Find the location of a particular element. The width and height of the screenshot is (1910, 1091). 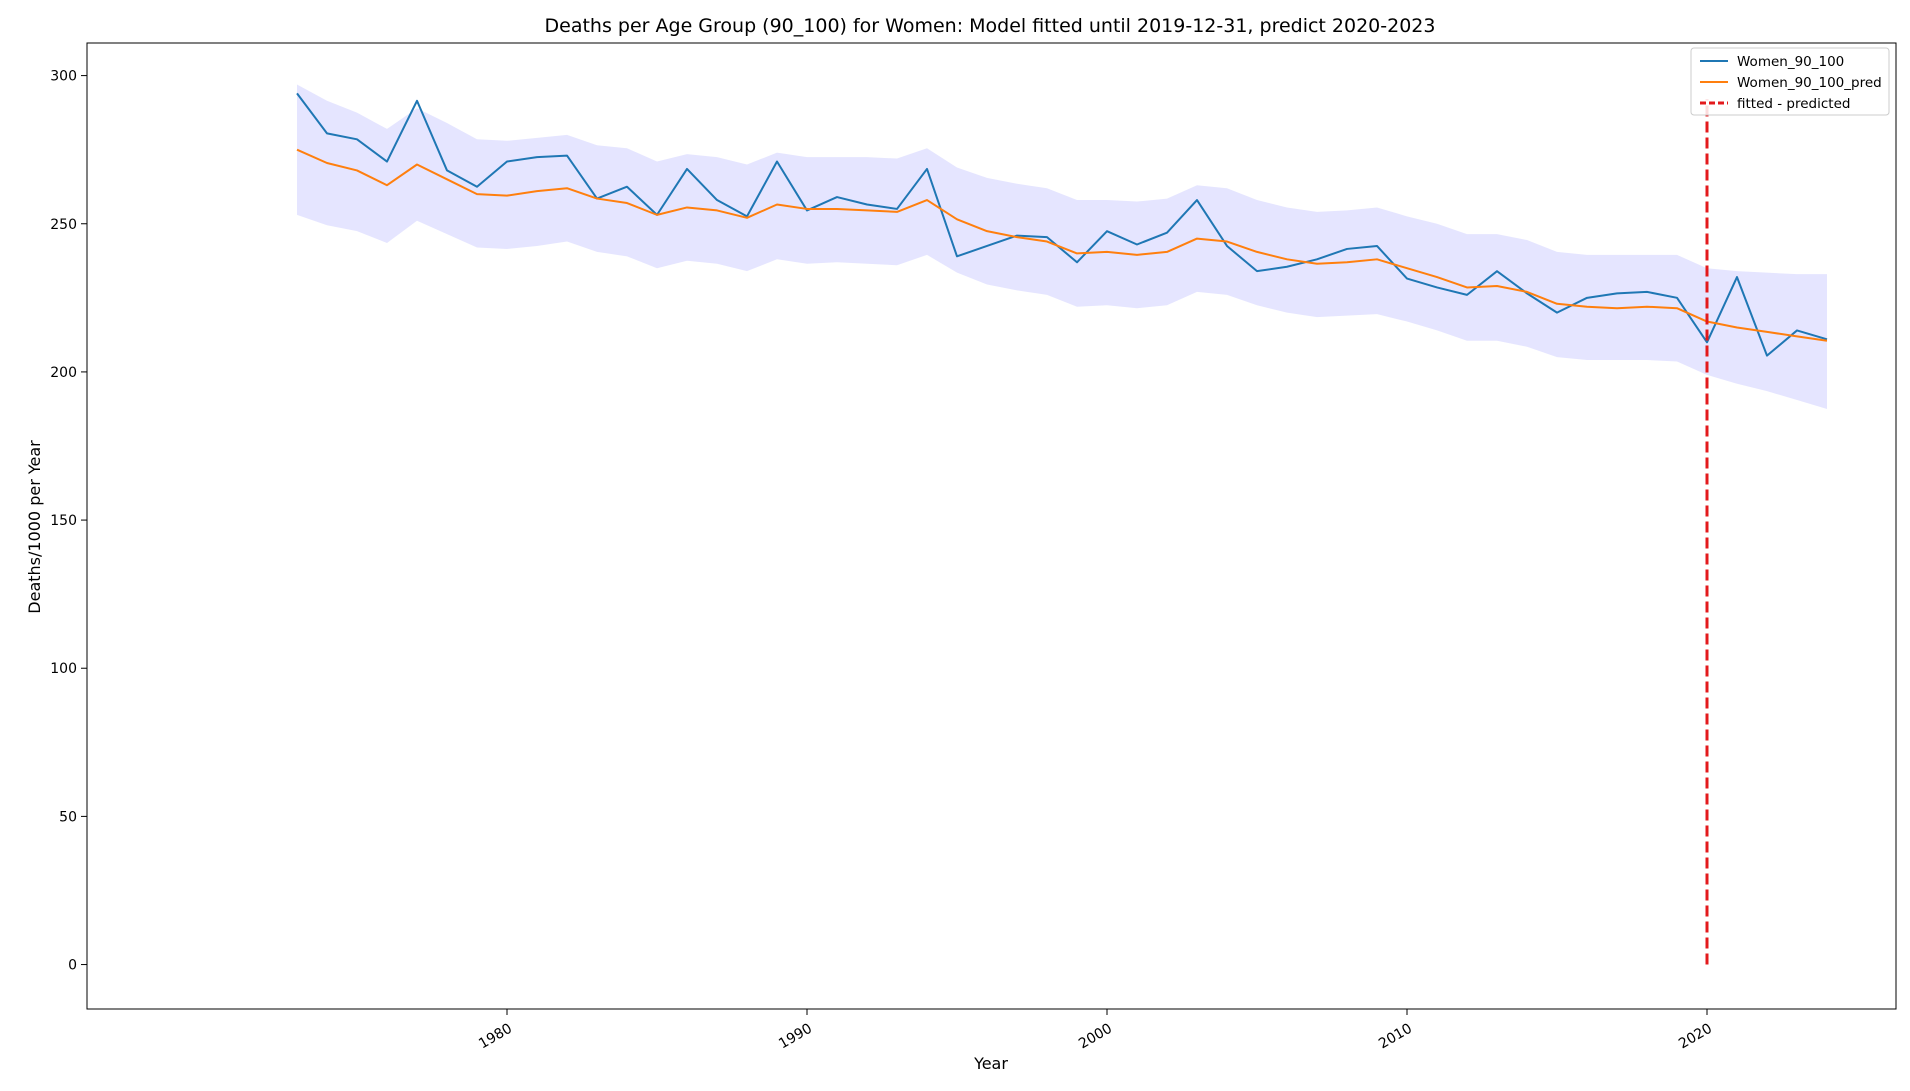

y-tick-label: 100 is located at coordinates (63, 669).